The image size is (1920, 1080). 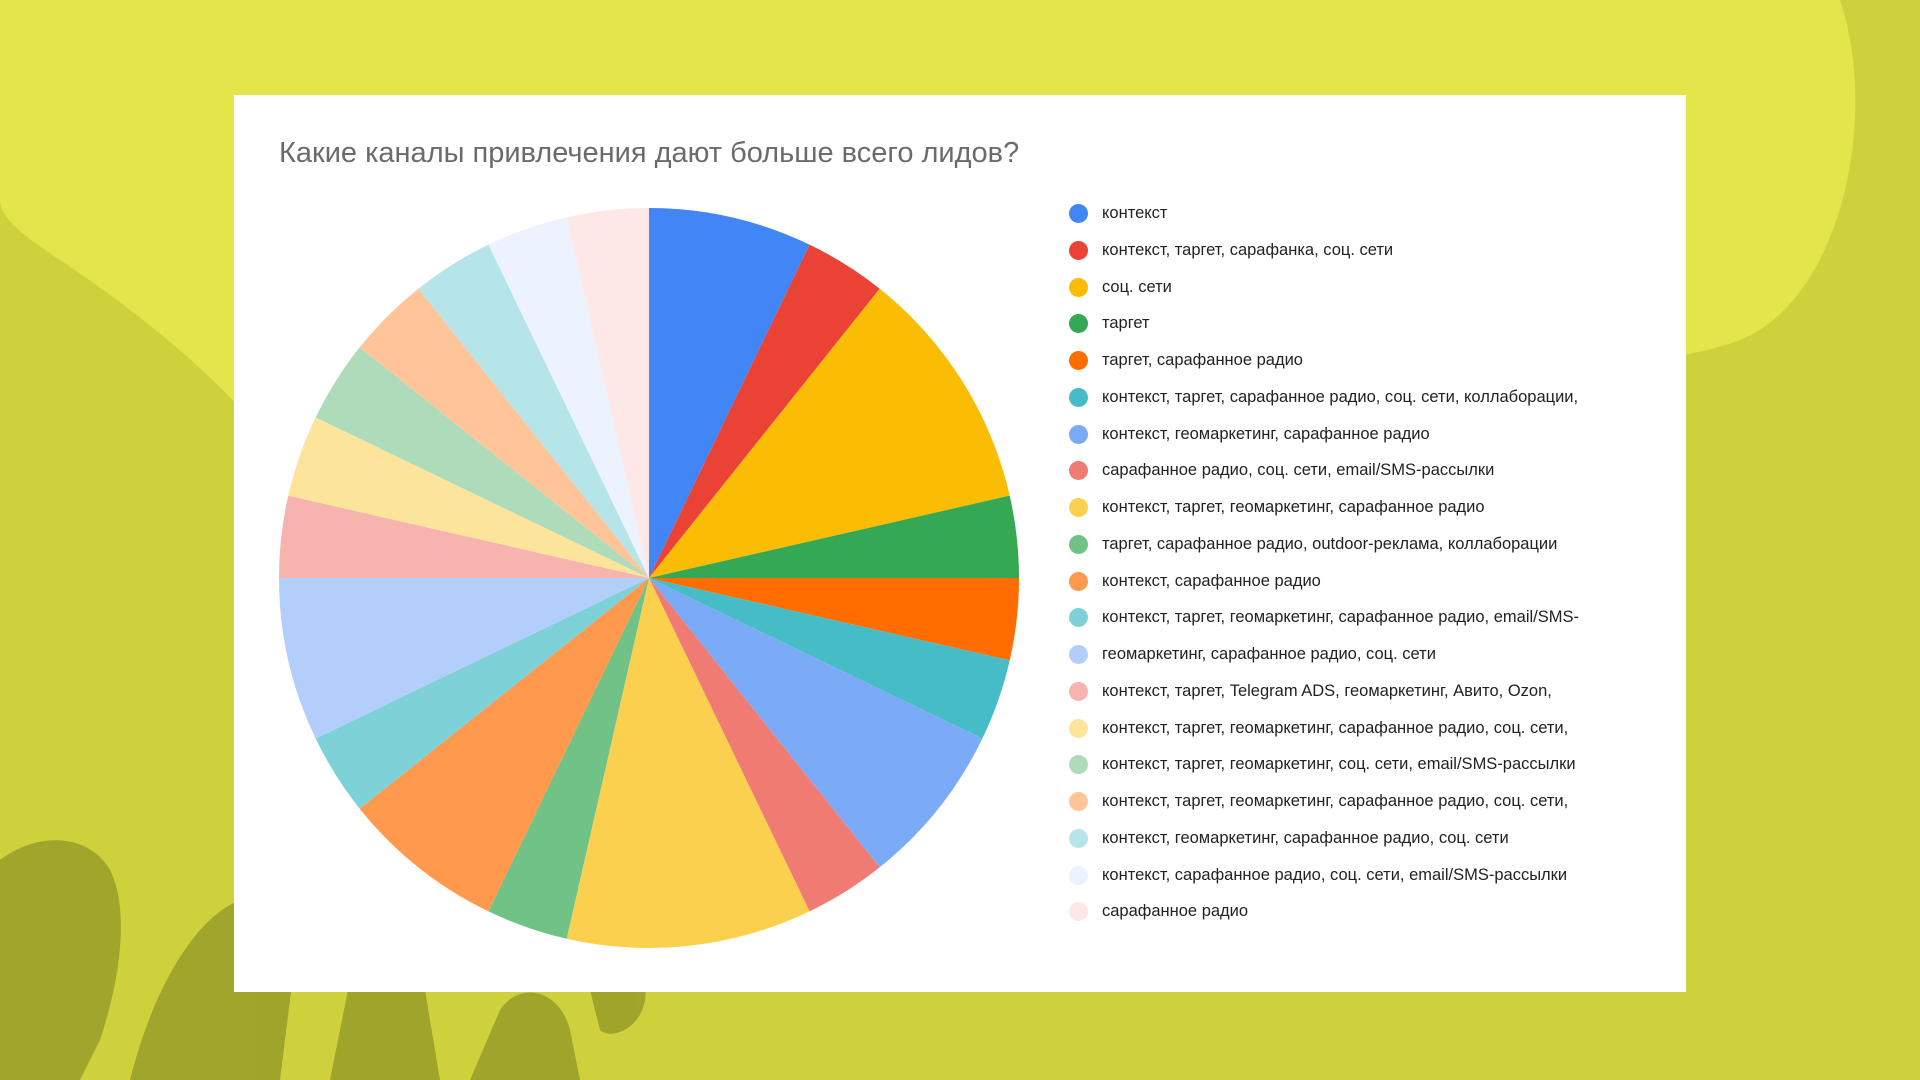 What do you see at coordinates (1211, 580) in the screenshot?
I see `legend-label: контекст, сарафанное радио` at bounding box center [1211, 580].